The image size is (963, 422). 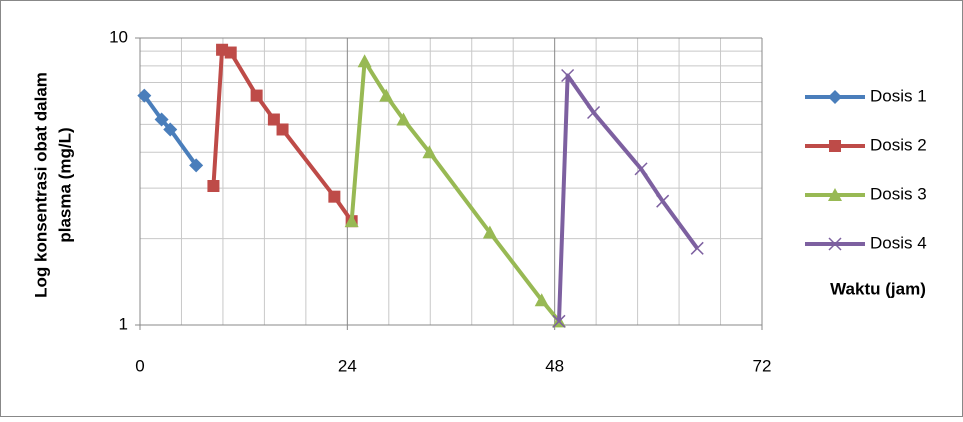 I want to click on x-tick-label: 0, so click(x=139, y=365).